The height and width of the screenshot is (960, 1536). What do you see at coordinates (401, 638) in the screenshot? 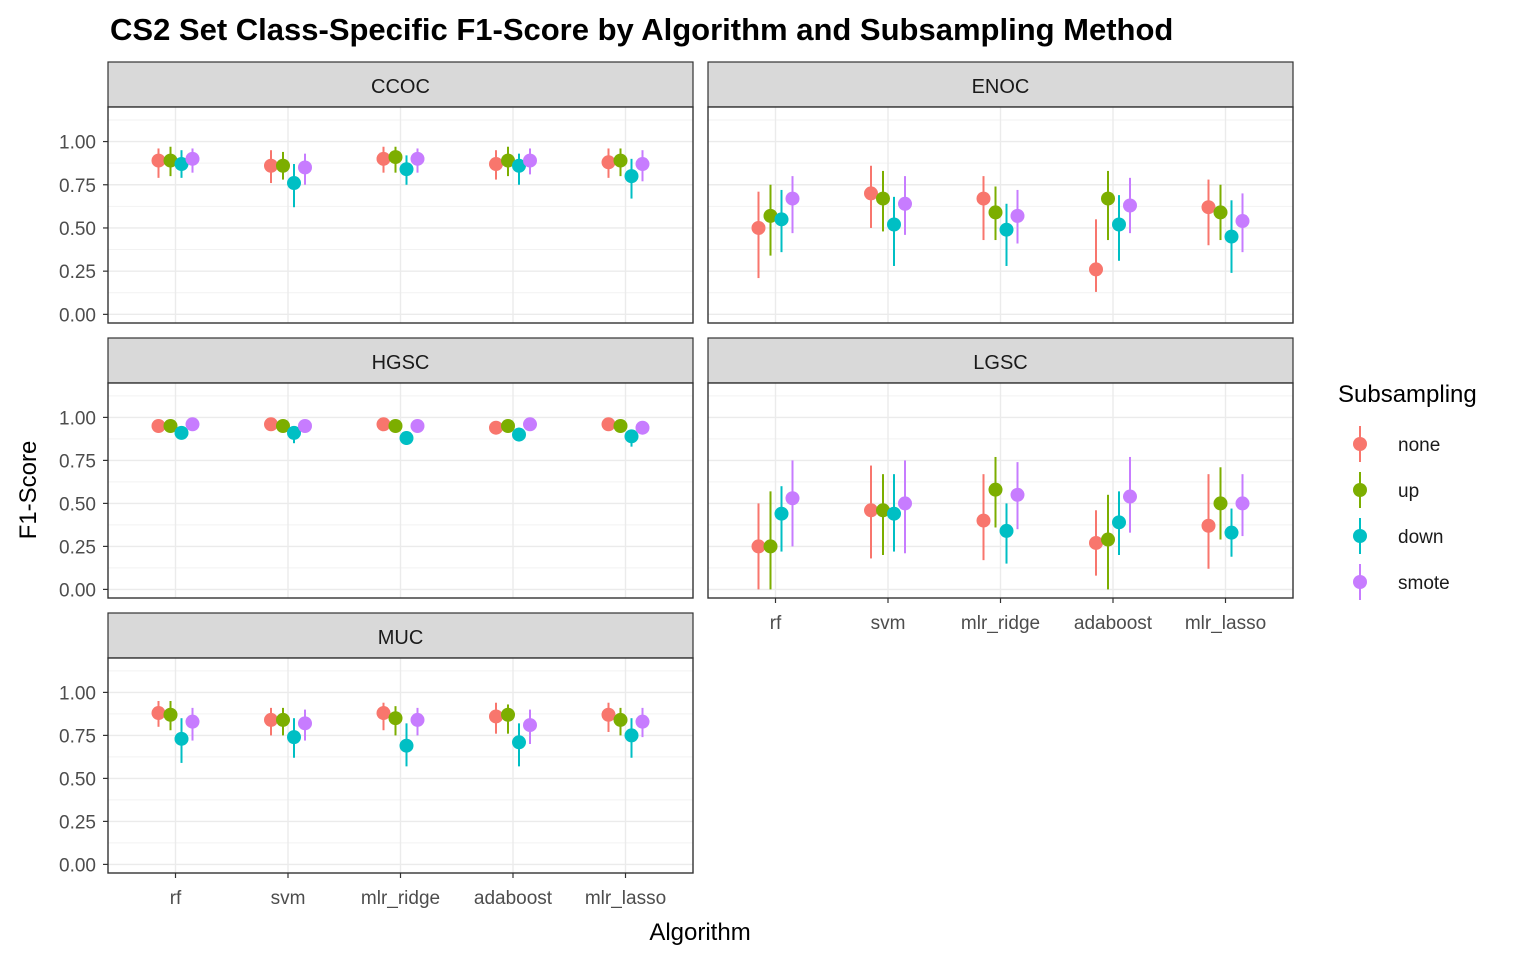
I see `facet-strip-label: MUC` at bounding box center [401, 638].